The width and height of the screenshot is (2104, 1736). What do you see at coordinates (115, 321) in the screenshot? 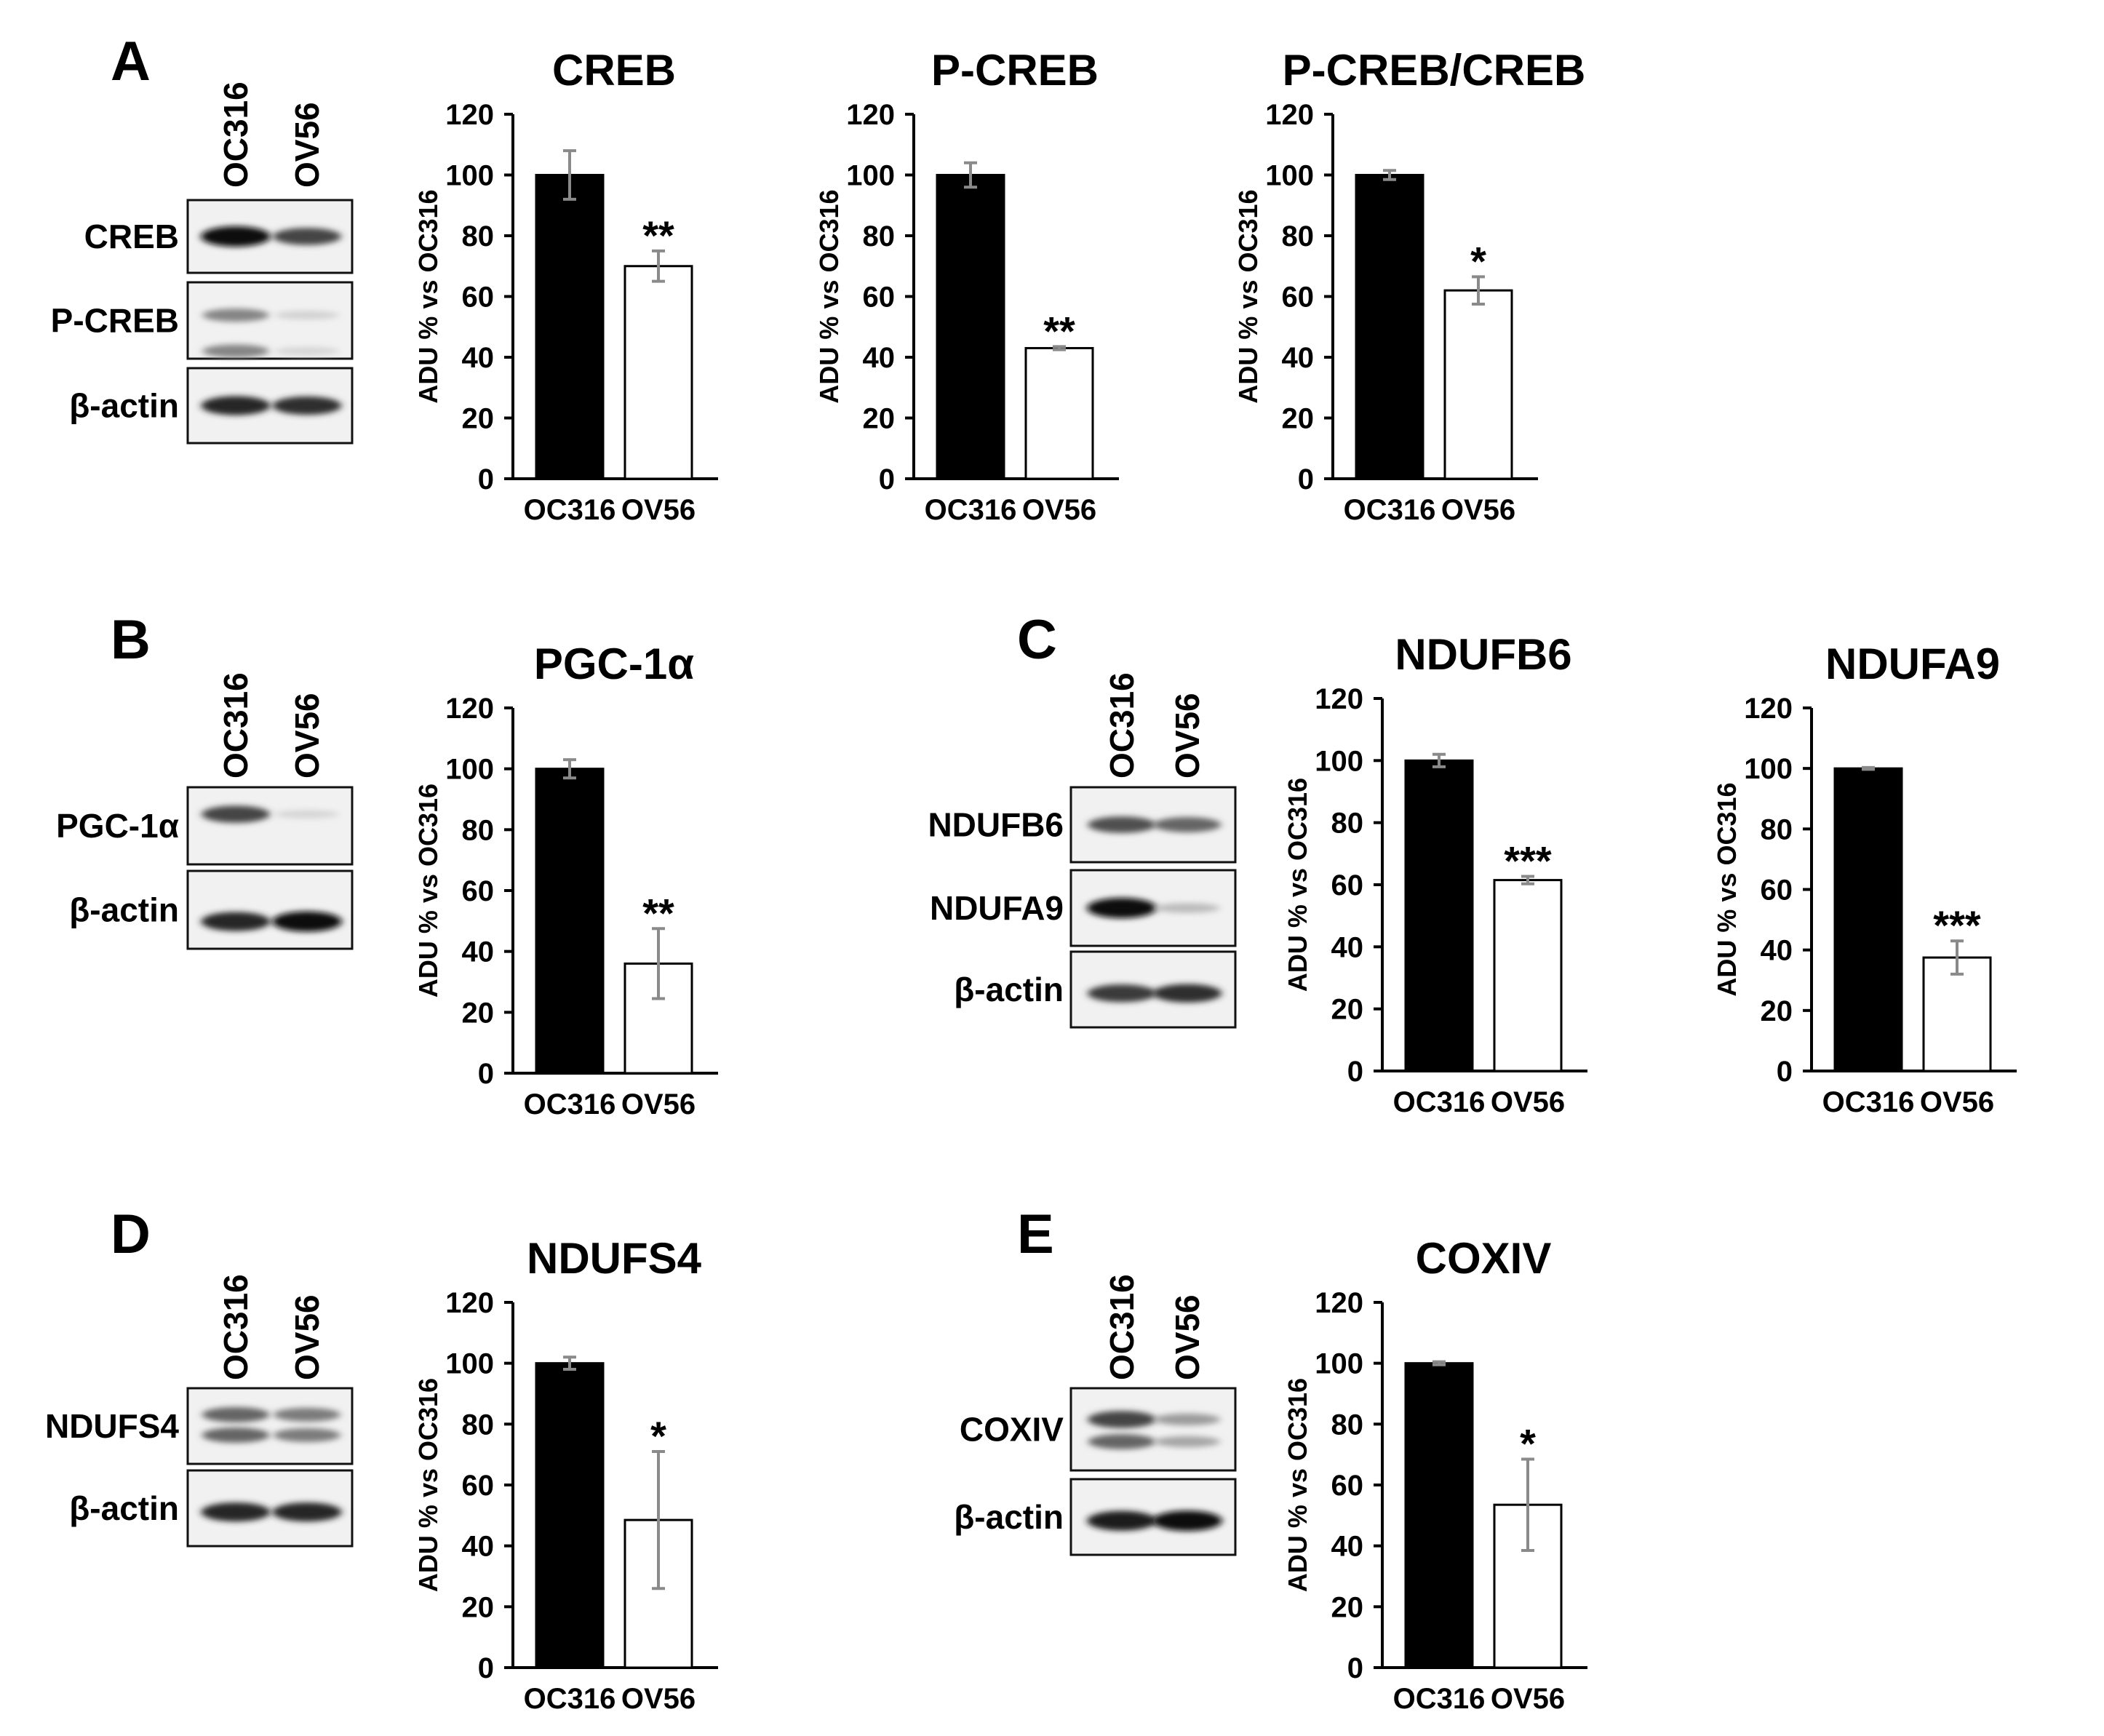
I see `row-label-p-creb: P-CREB` at bounding box center [115, 321].